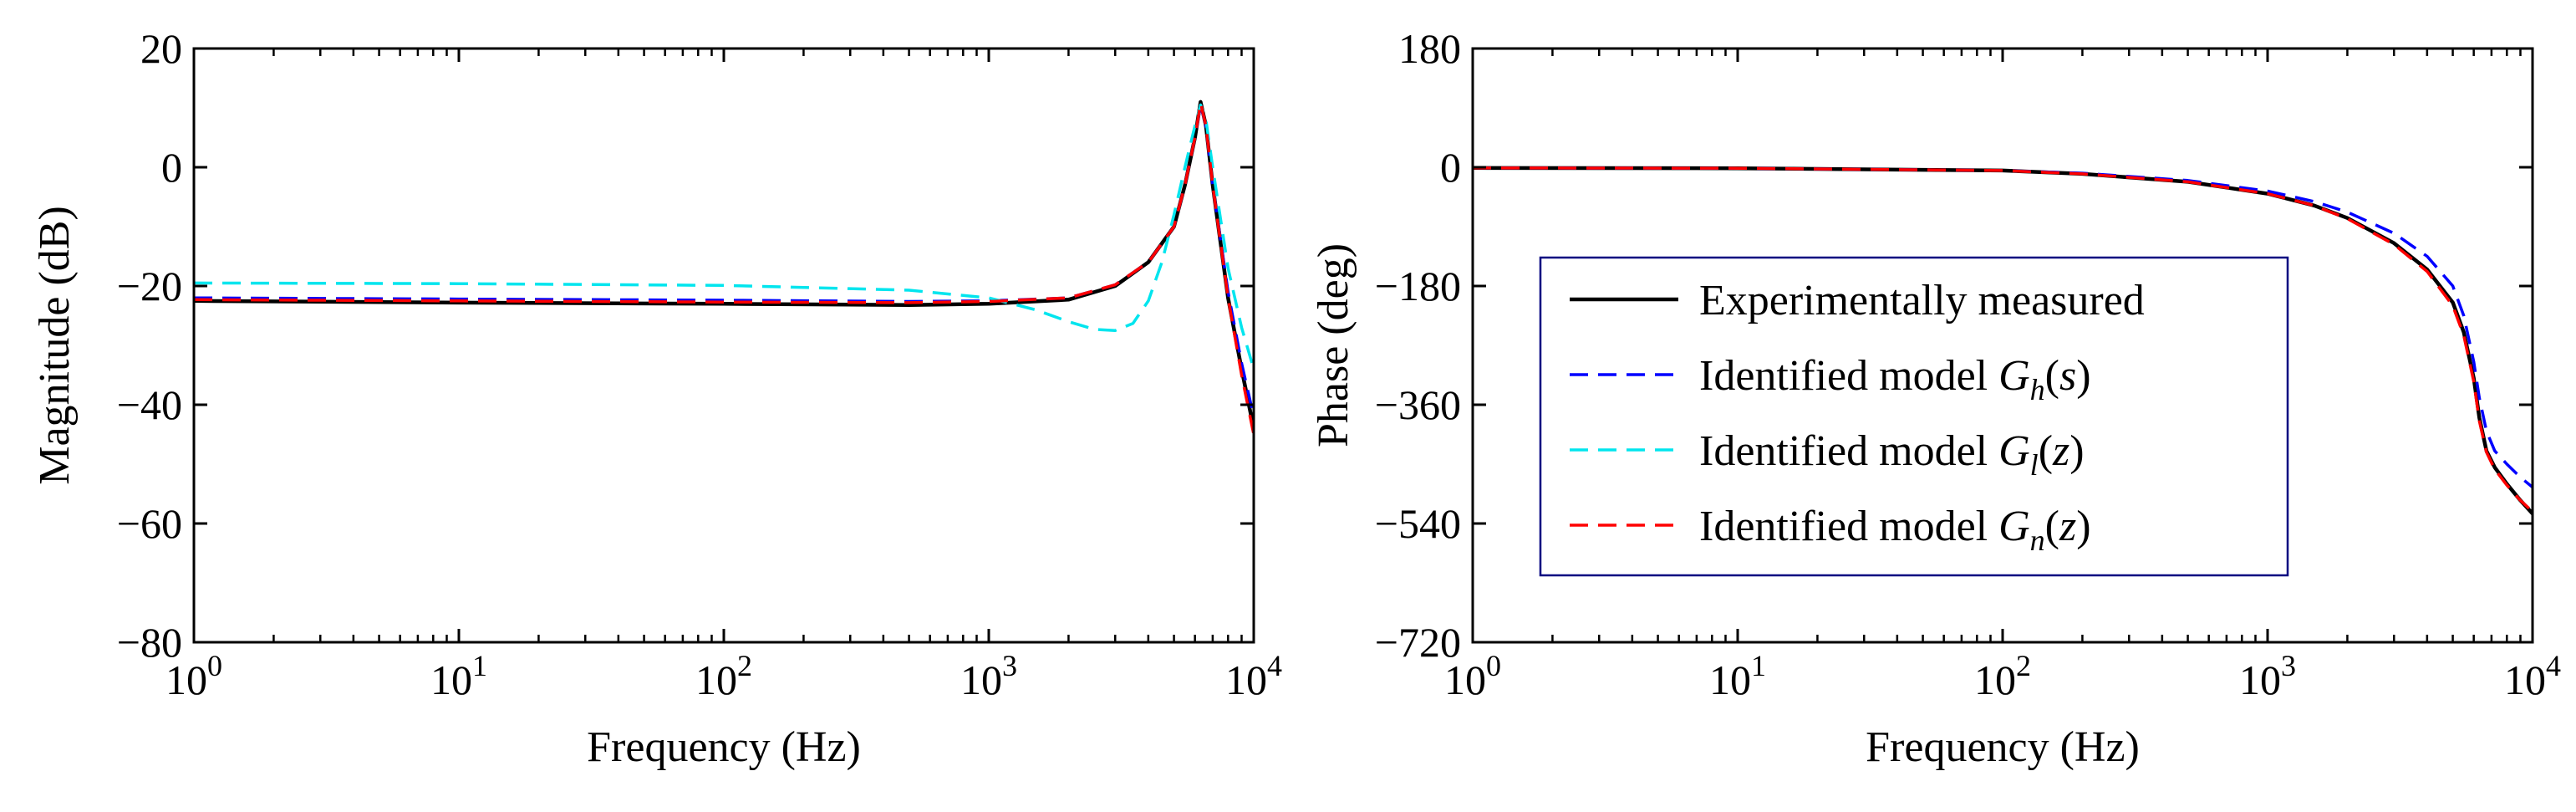 Image resolution: width=2576 pixels, height=812 pixels. Describe the element at coordinates (724, 236) in the screenshot. I see `magnitude-series-gl` at that location.